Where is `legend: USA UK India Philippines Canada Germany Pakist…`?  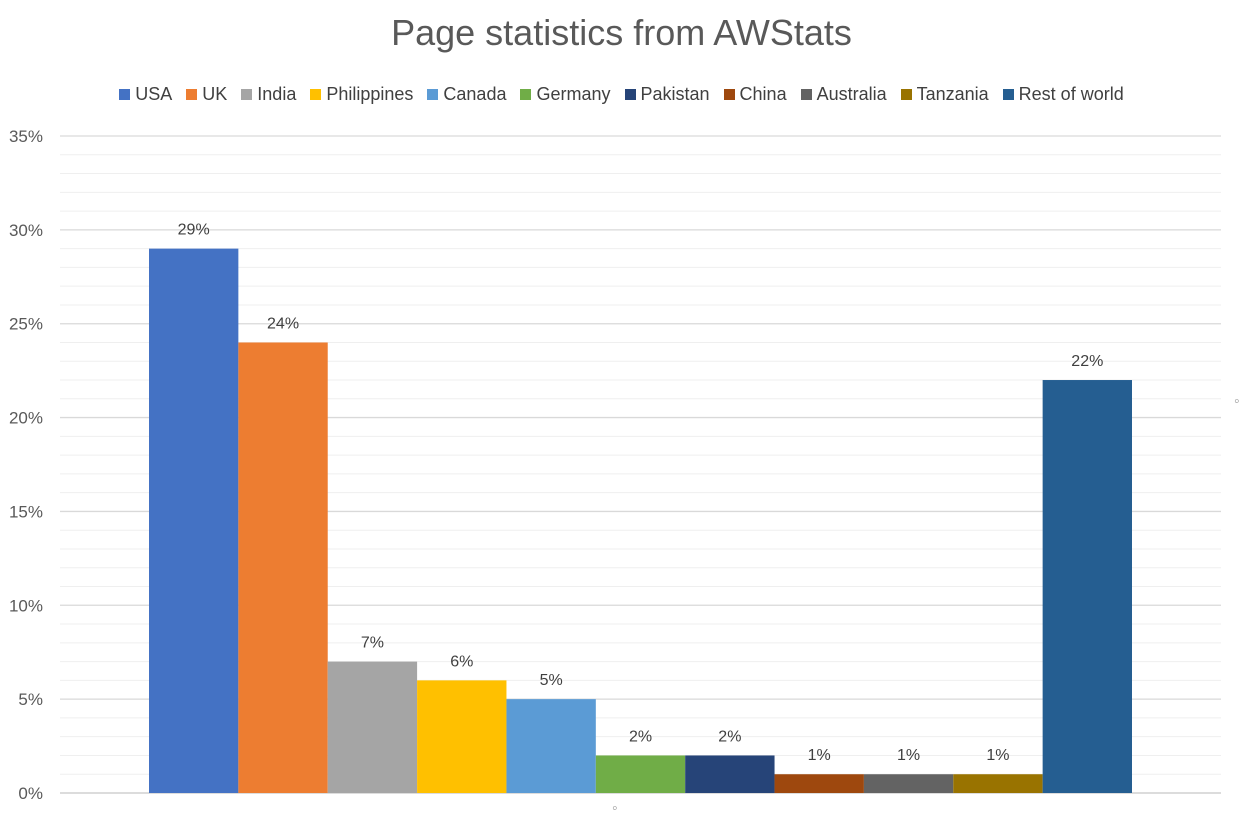
legend: USA UK India Philippines Canada Germany Pakist… is located at coordinates (621, 94).